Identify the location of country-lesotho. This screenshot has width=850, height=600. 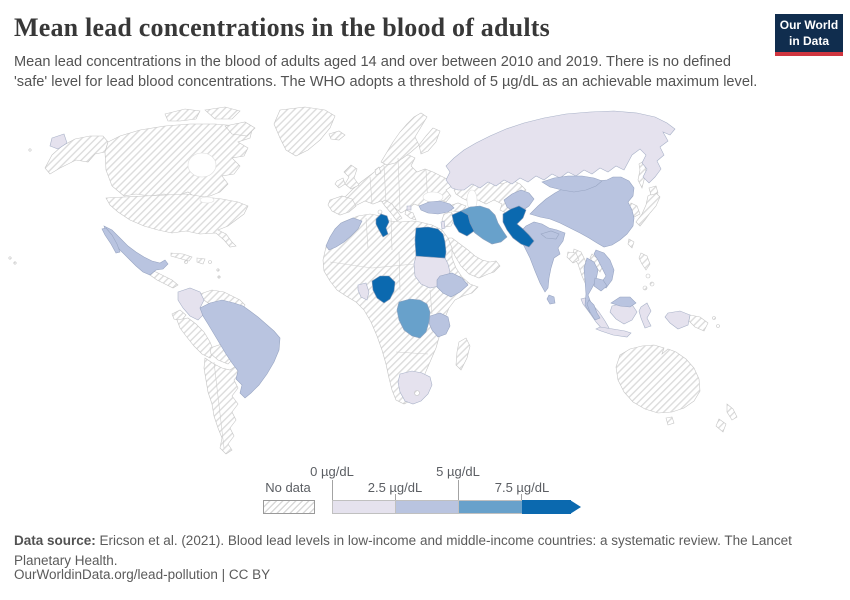
(417, 393).